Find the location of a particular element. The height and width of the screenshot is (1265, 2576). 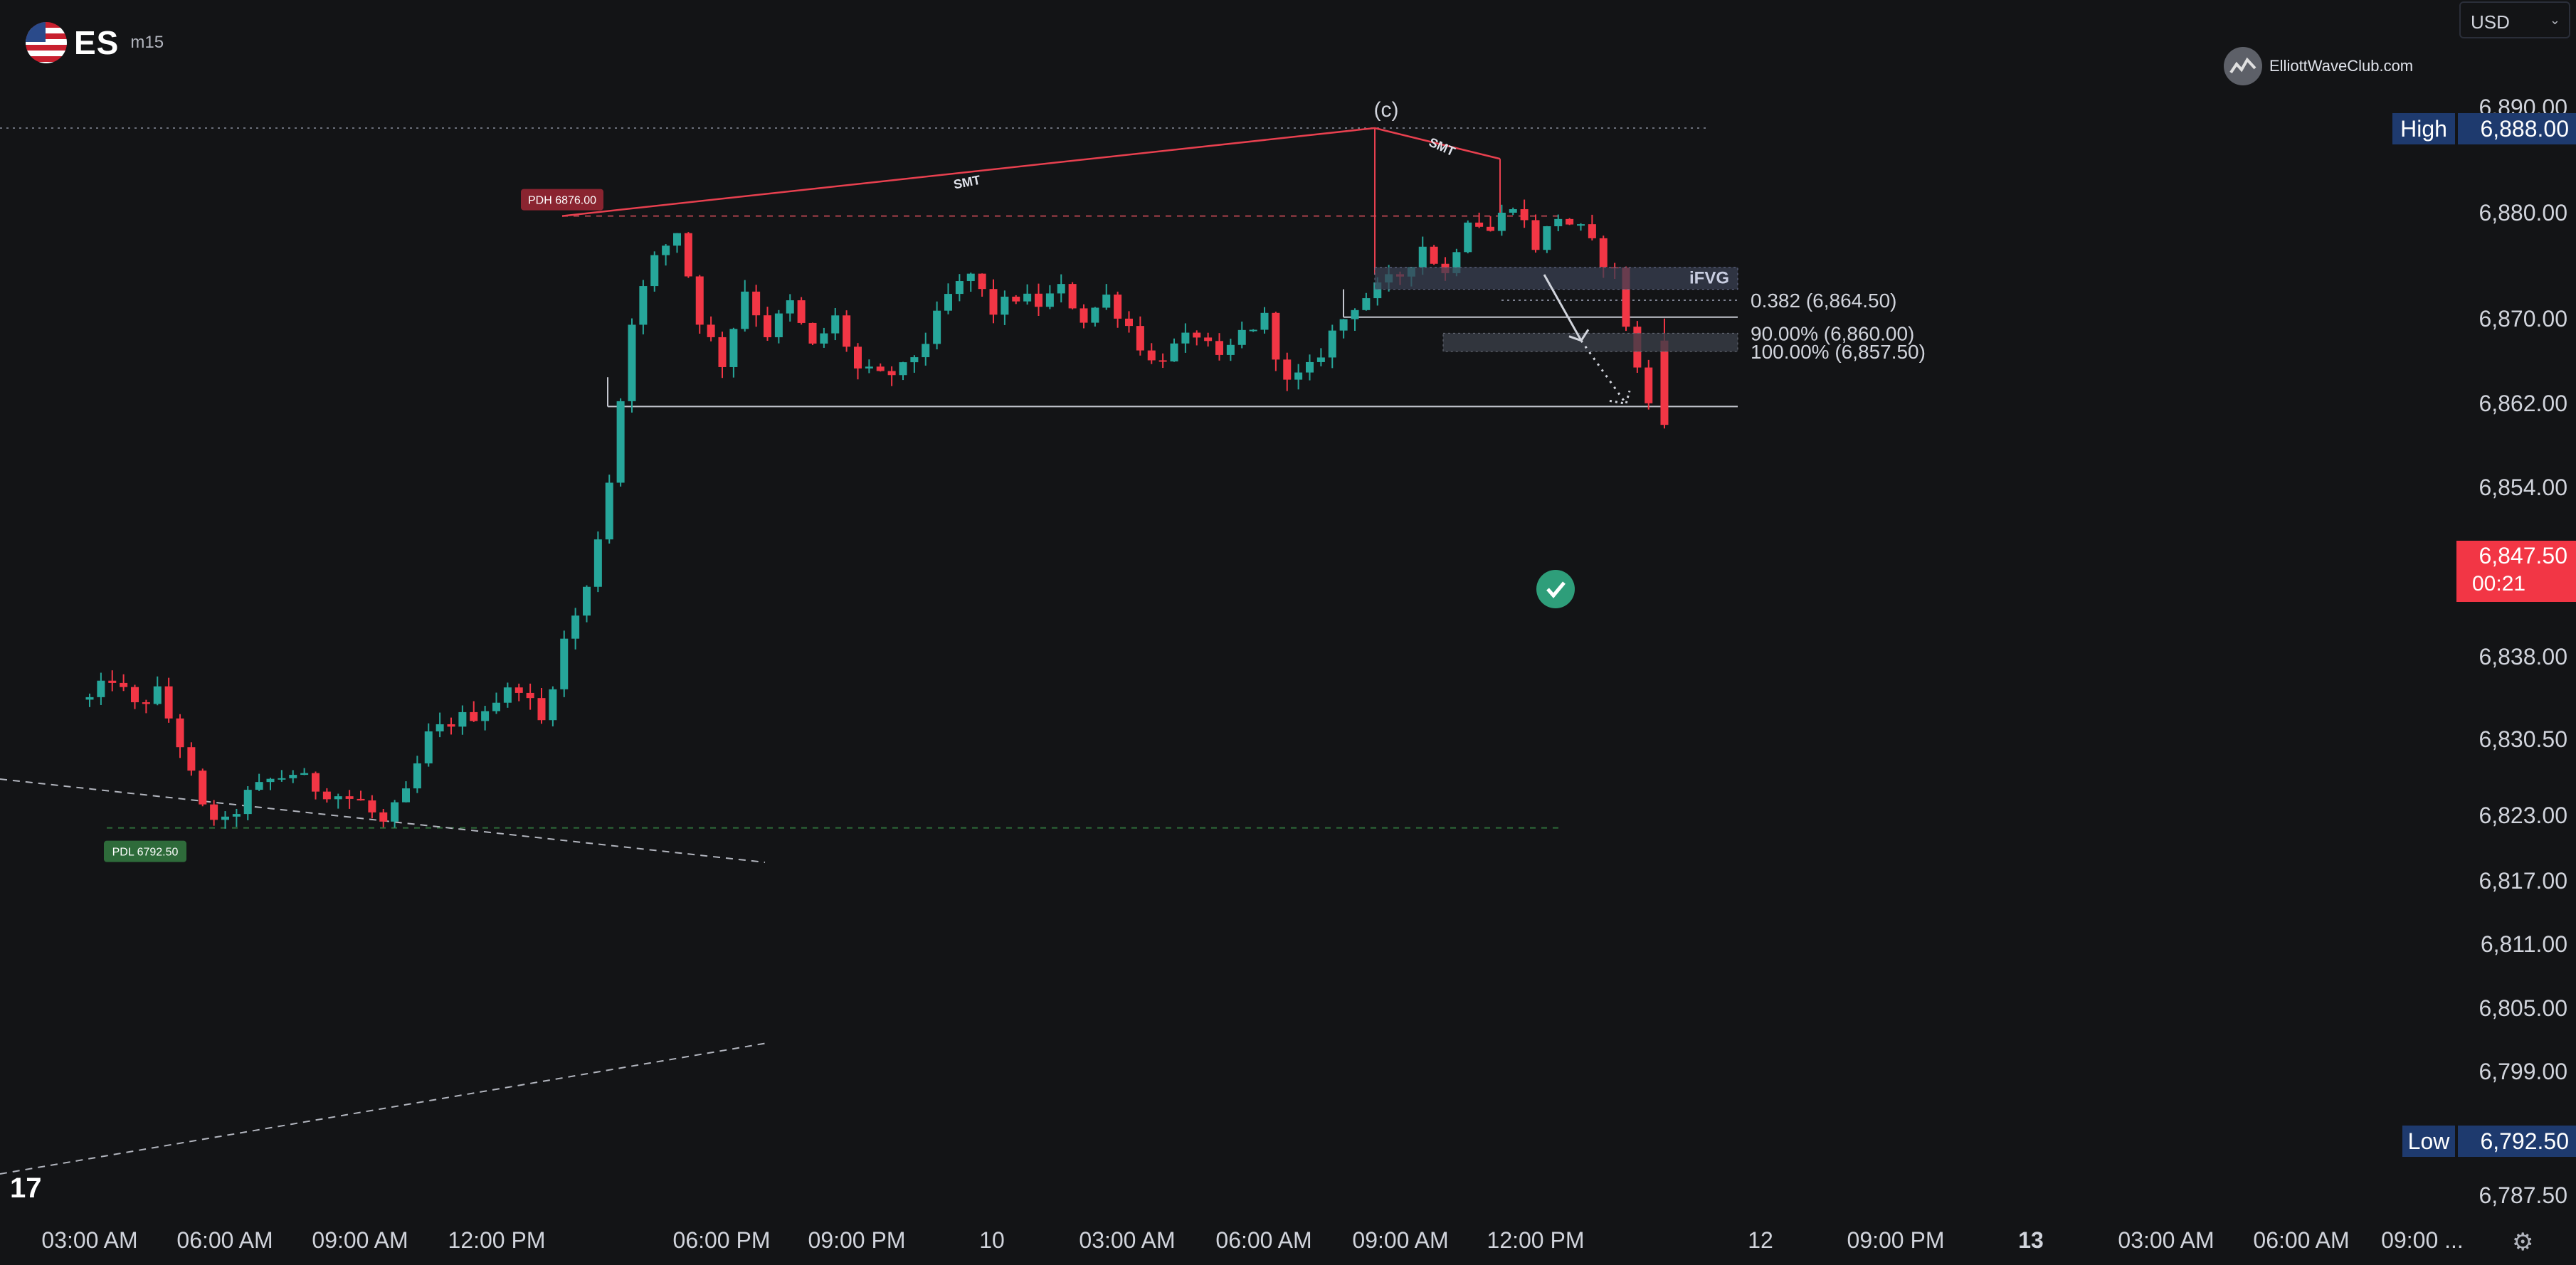

x-tick-label: 09:00 PM is located at coordinates (1896, 1240).